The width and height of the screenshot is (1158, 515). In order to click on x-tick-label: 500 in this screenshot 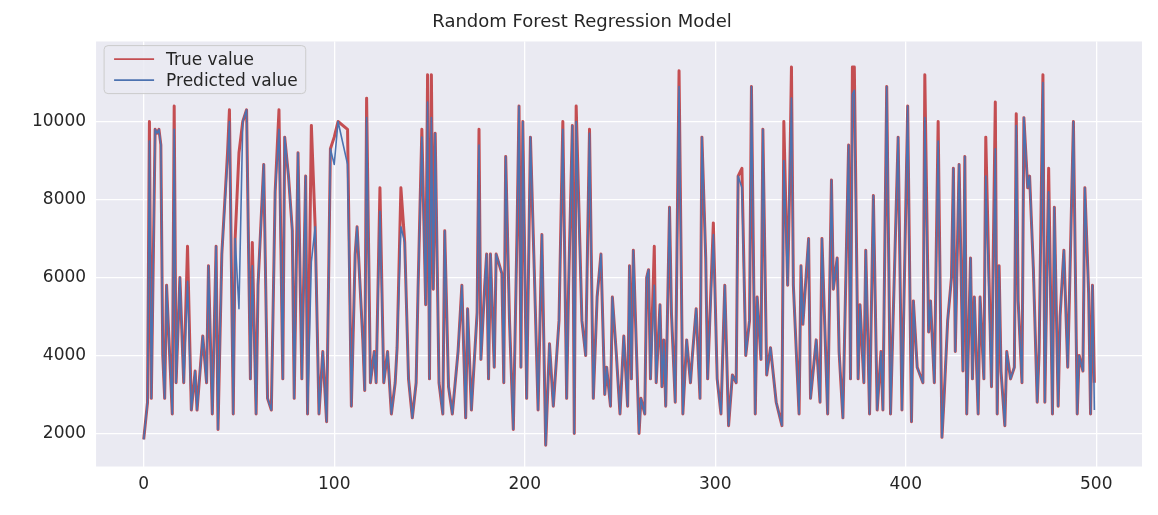, I will do `click(1096, 483)`.